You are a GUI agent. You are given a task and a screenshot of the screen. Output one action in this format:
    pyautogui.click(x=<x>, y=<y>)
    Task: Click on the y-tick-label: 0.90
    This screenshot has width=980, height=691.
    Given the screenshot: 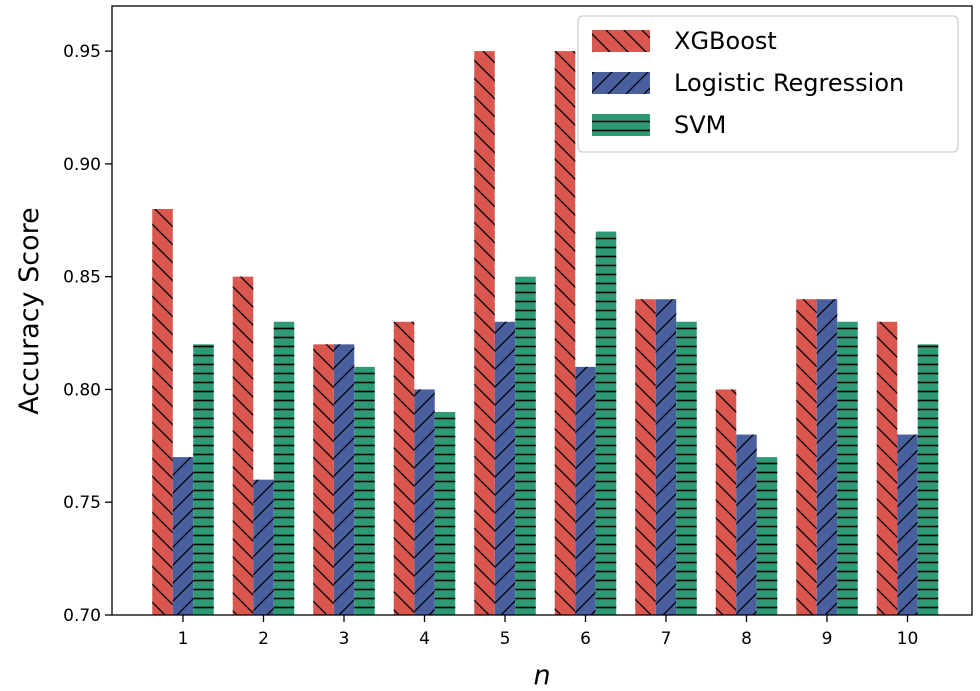 What is the action you would take?
    pyautogui.click(x=82, y=165)
    